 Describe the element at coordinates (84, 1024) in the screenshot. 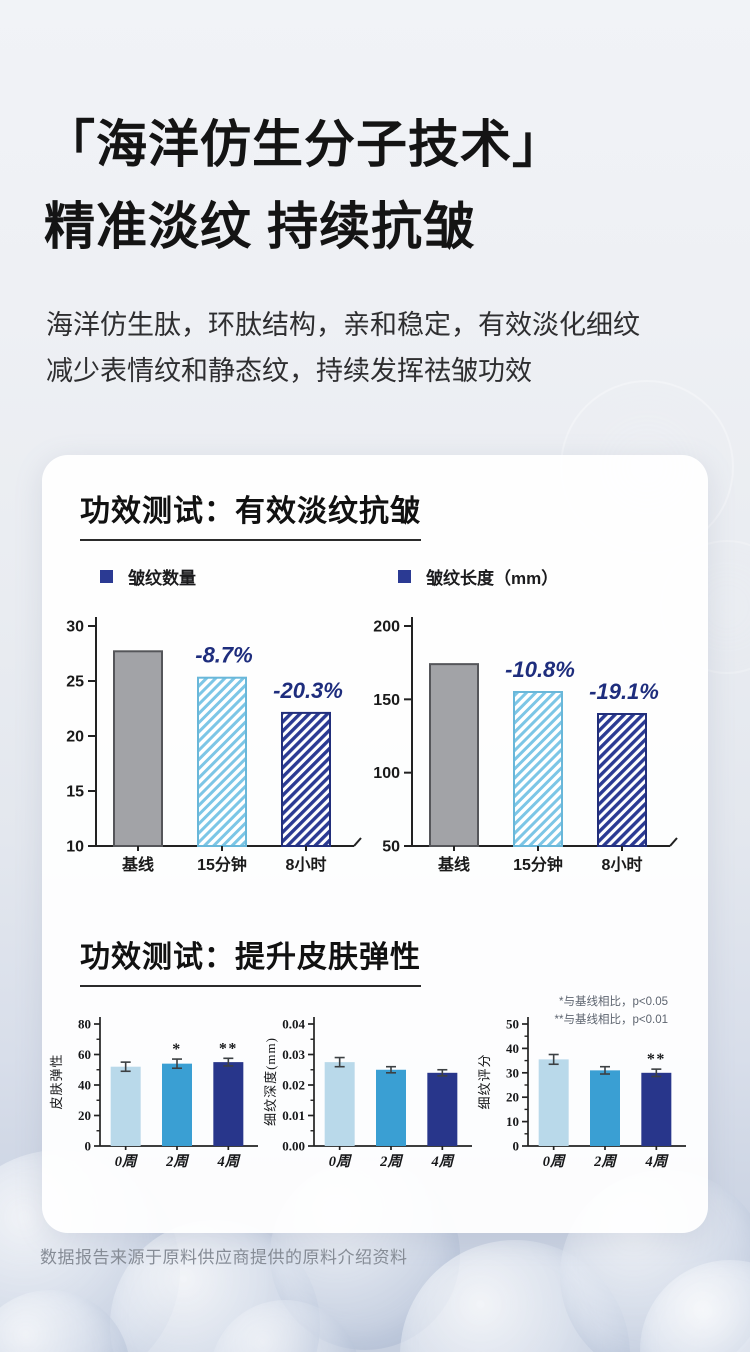

I see `svg-text: 80` at that location.